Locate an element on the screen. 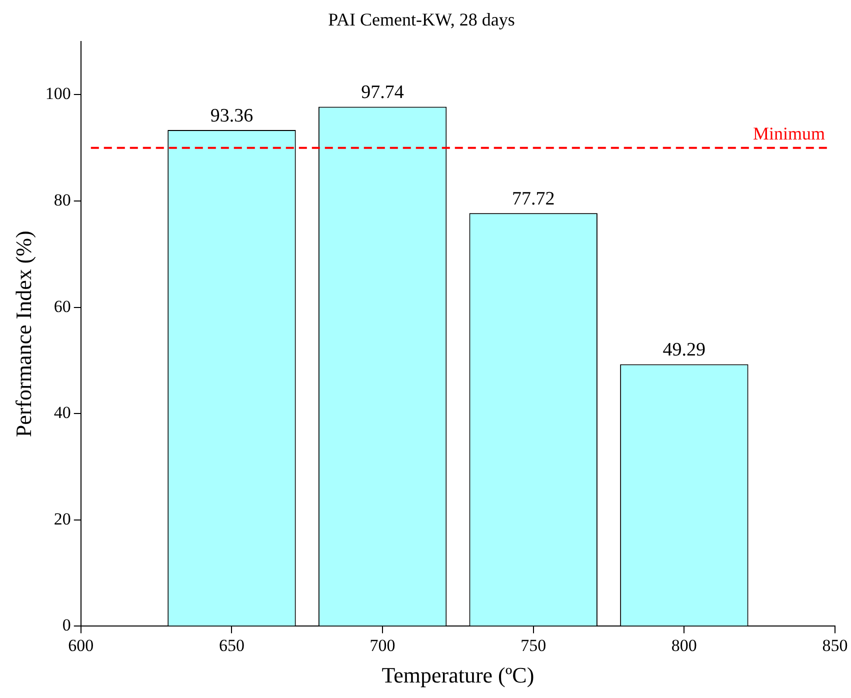 This screenshot has width=851, height=698. data-label: 77.72 is located at coordinates (533, 199).